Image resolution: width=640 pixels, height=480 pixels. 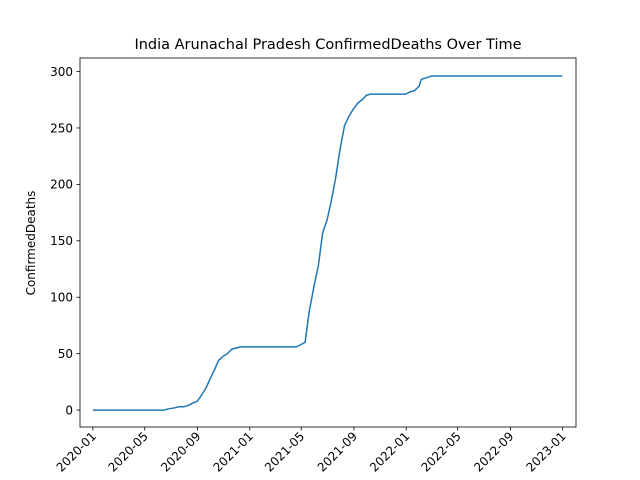 What do you see at coordinates (61, 185) in the screenshot?
I see `y-tick-label: 200` at bounding box center [61, 185].